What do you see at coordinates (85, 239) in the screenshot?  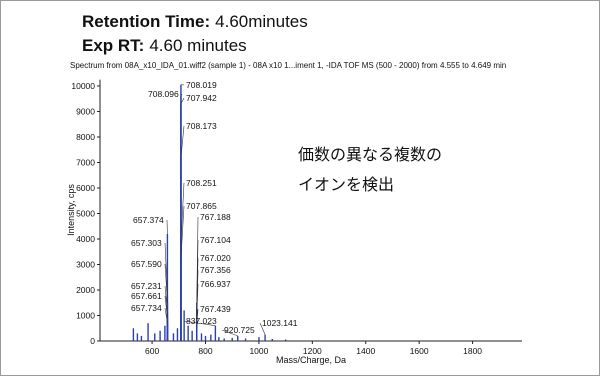 I see `y-tick-label: 4000` at bounding box center [85, 239].